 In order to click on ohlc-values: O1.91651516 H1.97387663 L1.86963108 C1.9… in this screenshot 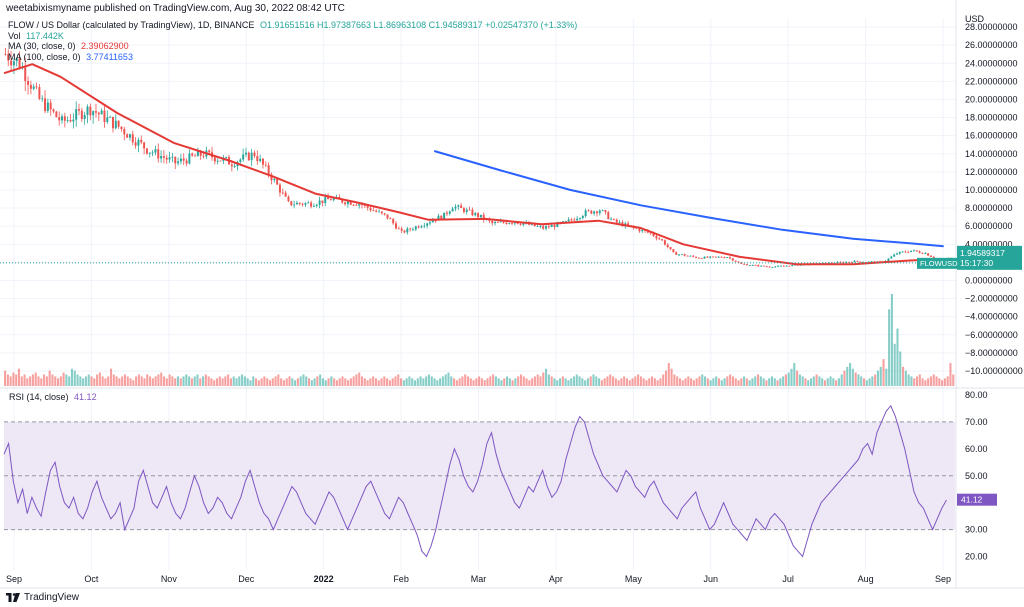, I will do `click(418, 25)`.